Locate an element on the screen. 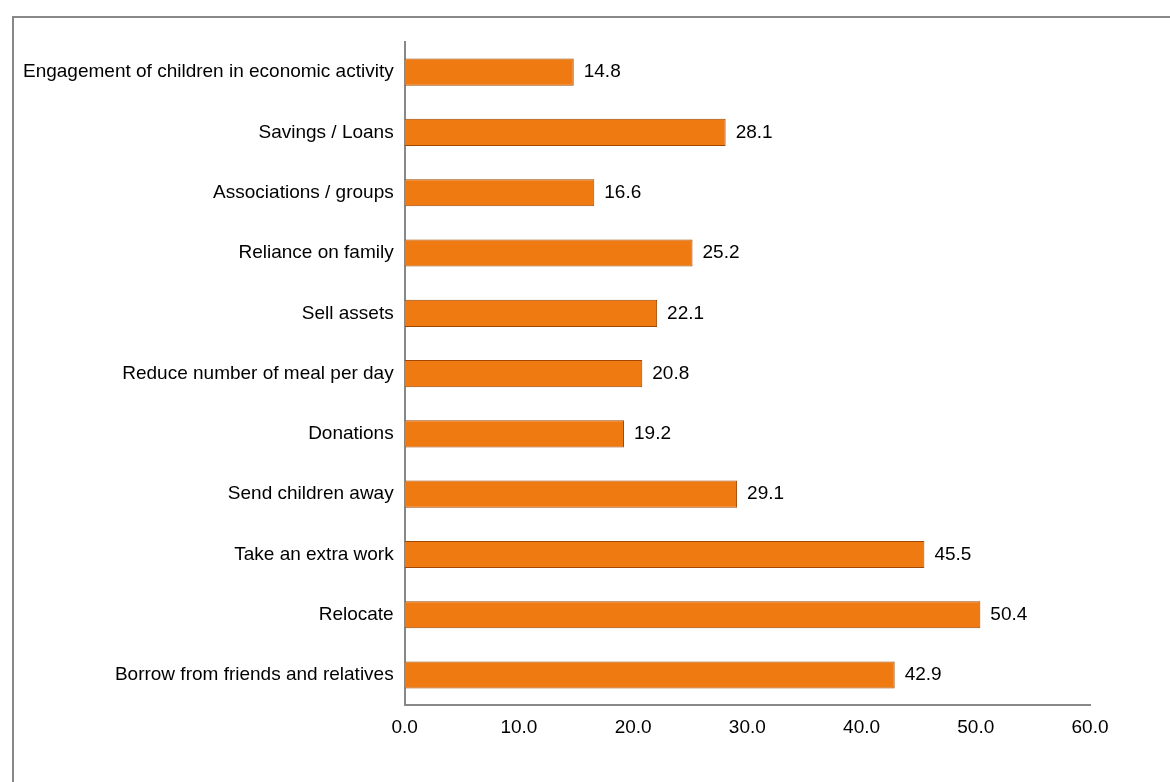 The width and height of the screenshot is (1170, 782). data-label: 19.2 is located at coordinates (652, 433).